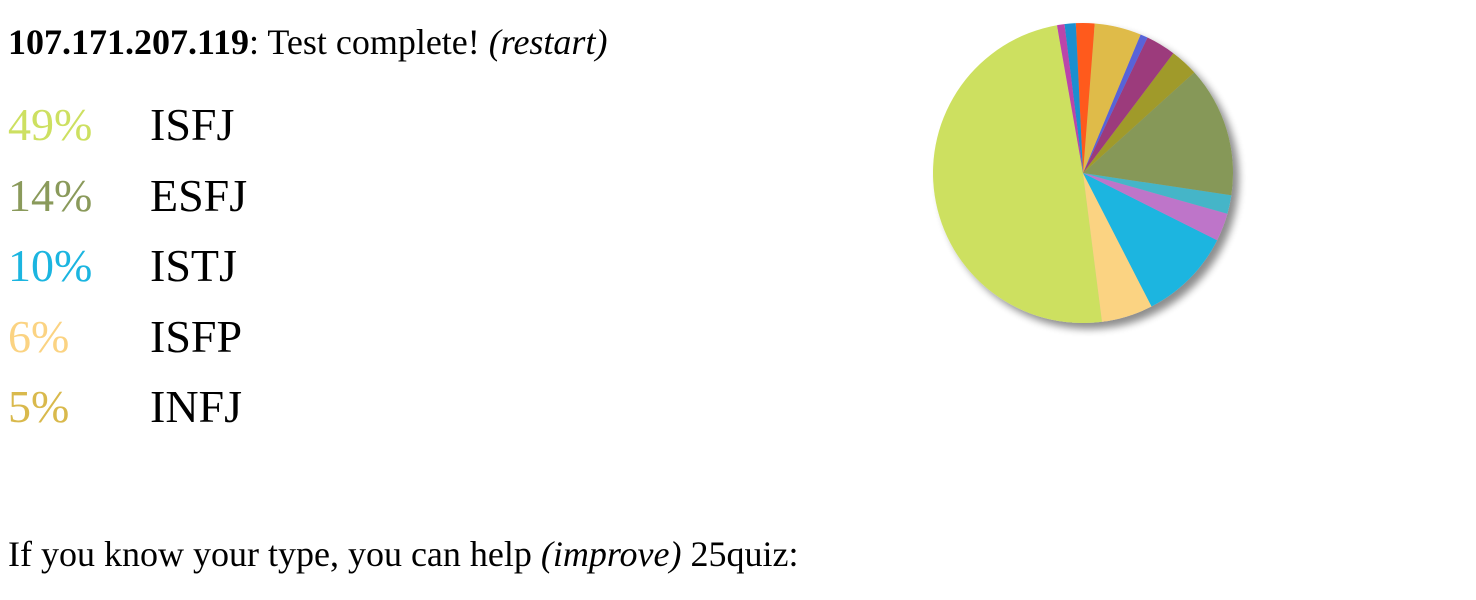 The image size is (1476, 600). Describe the element at coordinates (196, 336) in the screenshot. I see `result-type: ISFP` at that location.